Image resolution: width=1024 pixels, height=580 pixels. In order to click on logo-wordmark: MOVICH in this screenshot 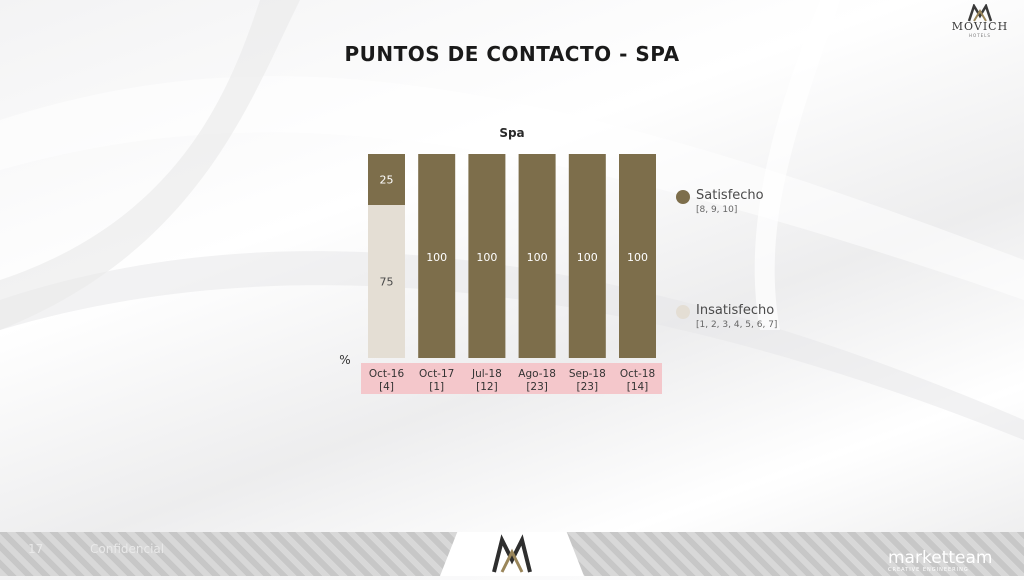, I will do `click(980, 26)`.